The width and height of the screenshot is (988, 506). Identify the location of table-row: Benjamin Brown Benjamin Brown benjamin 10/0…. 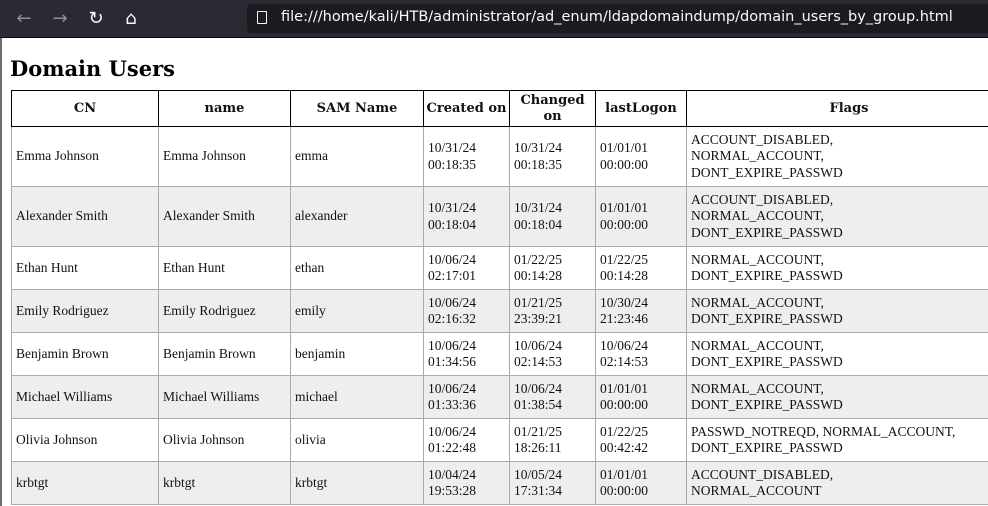
(499, 354).